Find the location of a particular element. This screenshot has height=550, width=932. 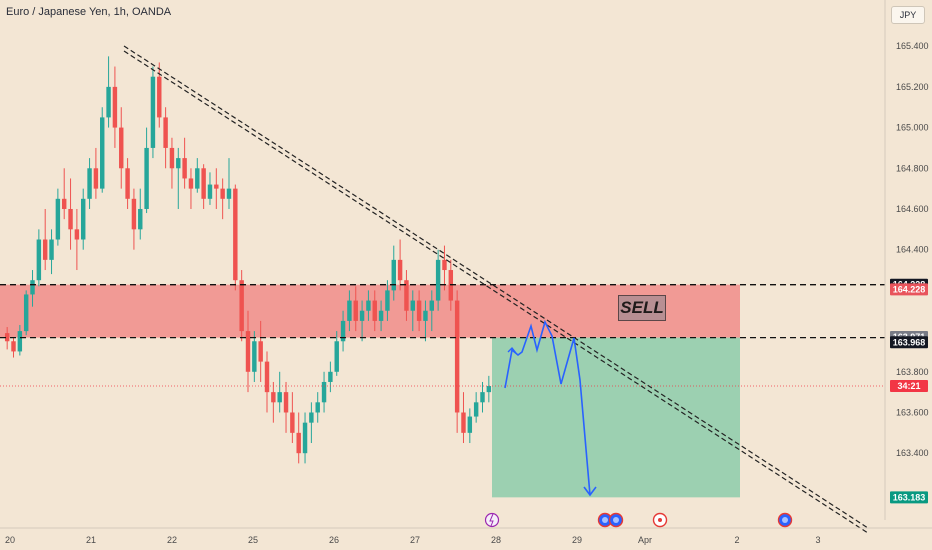

sell-zone is located at coordinates (370, 311).